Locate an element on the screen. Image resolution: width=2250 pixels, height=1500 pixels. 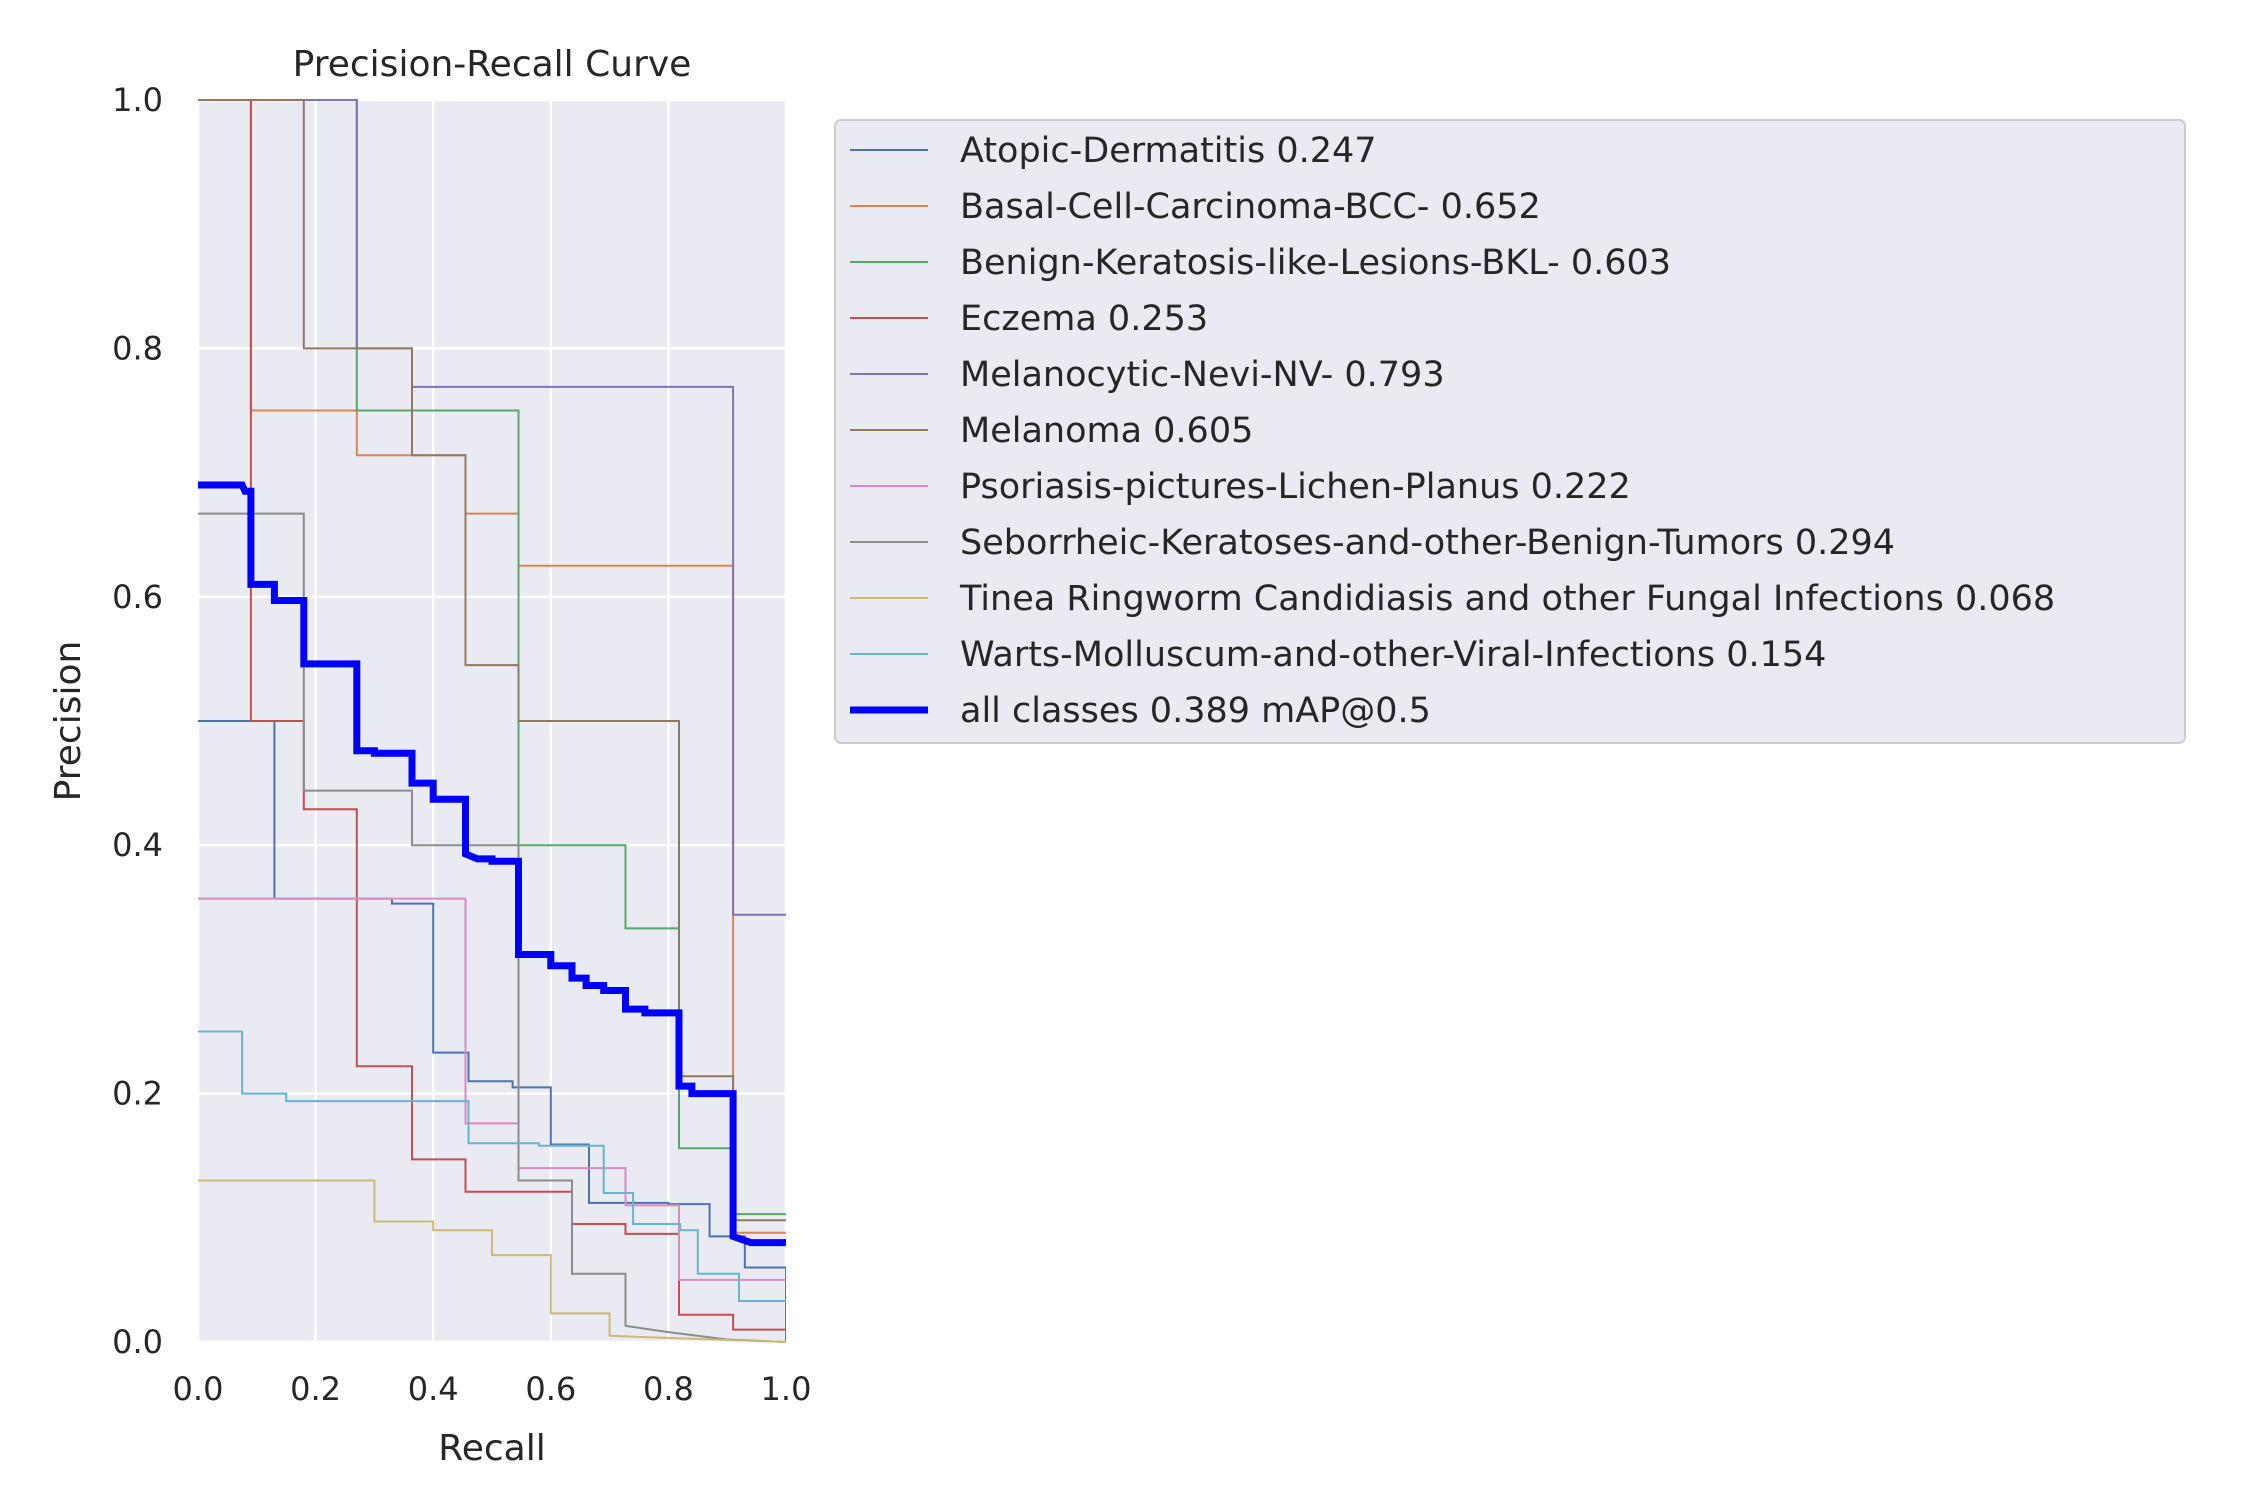
legend-label-eczema-0-253: Eczema 0.253 is located at coordinates (1084, 319).